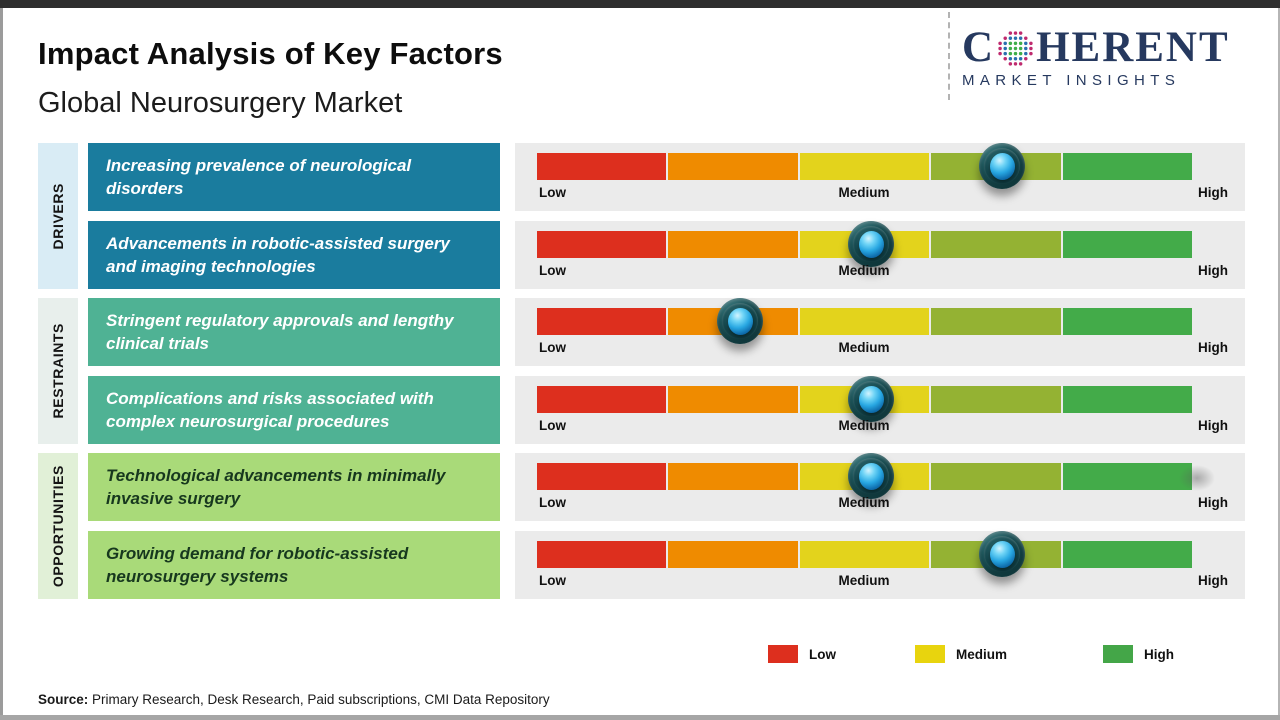 This screenshot has height=720, width=1280. I want to click on legend-swatch-low, so click(783, 654).